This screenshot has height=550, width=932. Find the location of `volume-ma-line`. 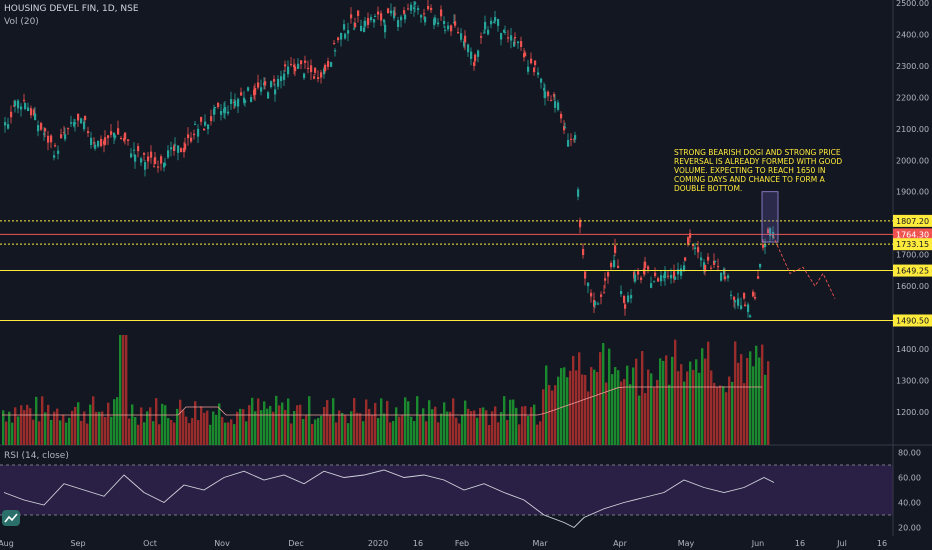

volume-ma-line is located at coordinates (382, 401).